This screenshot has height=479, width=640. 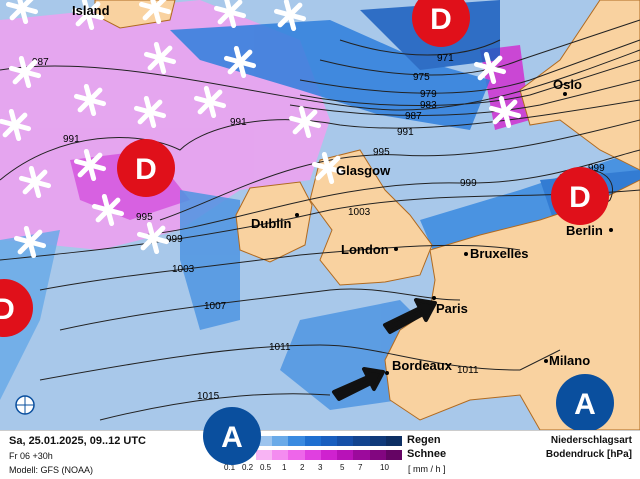 I want to click on precip-type-title: Niederschlagsart, so click(x=591, y=440).